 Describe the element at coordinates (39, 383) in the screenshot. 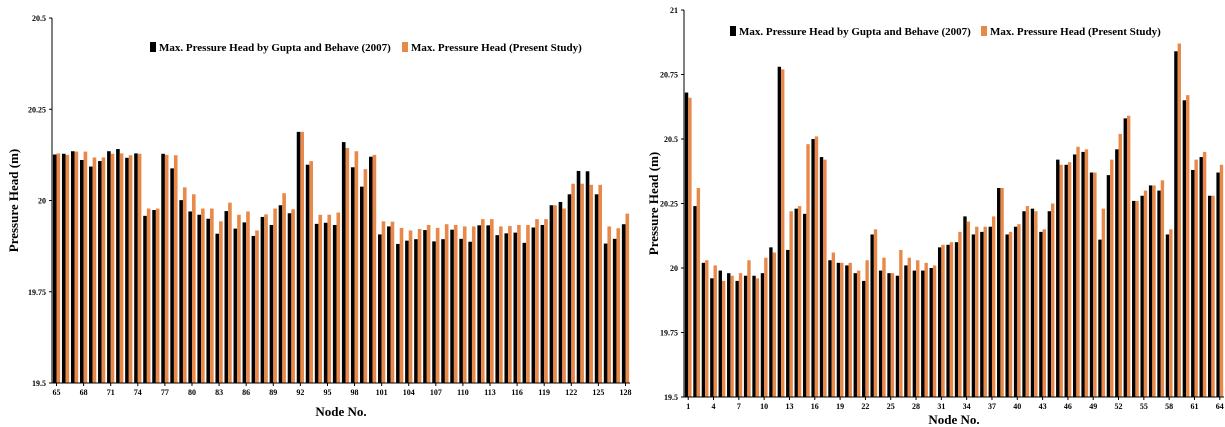

I see `y-tick-label: 19.5` at that location.